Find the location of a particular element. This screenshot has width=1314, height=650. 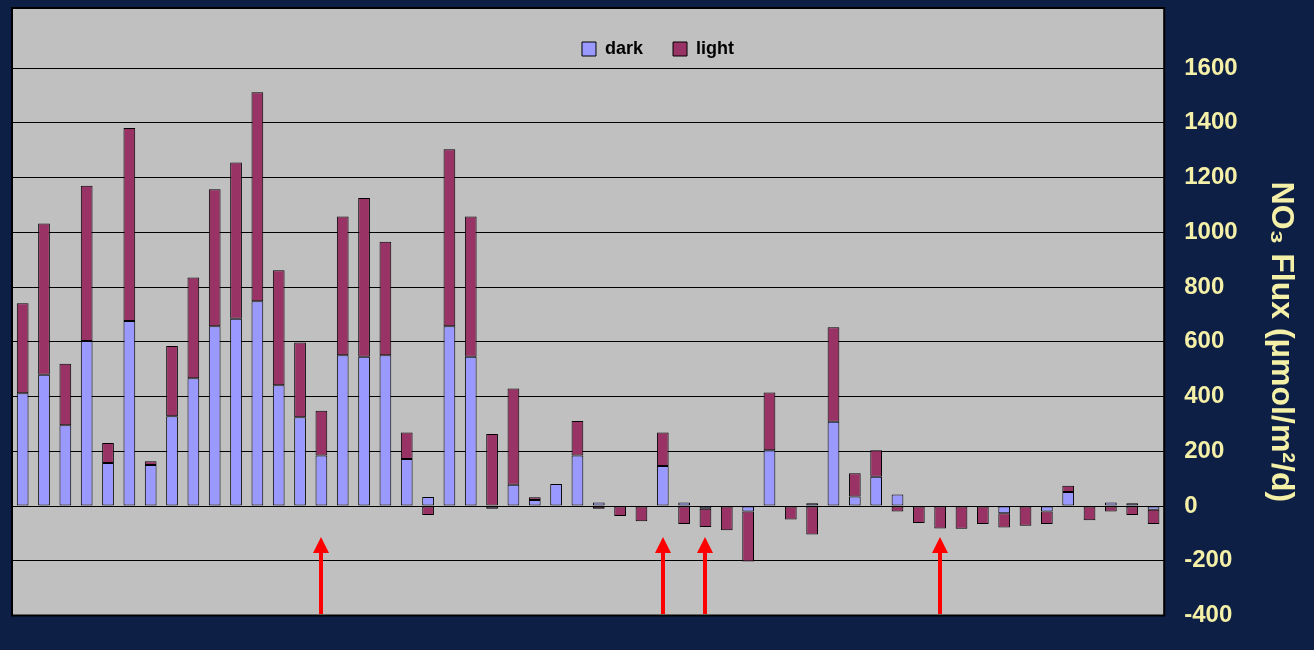

legend-label: dark is located at coordinates (625, 47).